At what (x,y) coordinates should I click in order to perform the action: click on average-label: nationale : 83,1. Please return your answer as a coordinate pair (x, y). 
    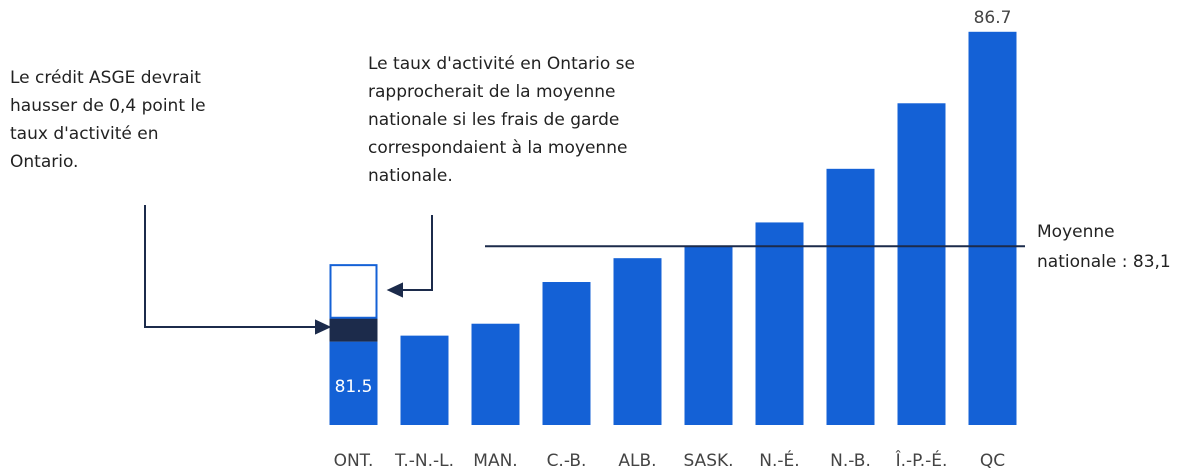
    Looking at the image, I should click on (1104, 262).